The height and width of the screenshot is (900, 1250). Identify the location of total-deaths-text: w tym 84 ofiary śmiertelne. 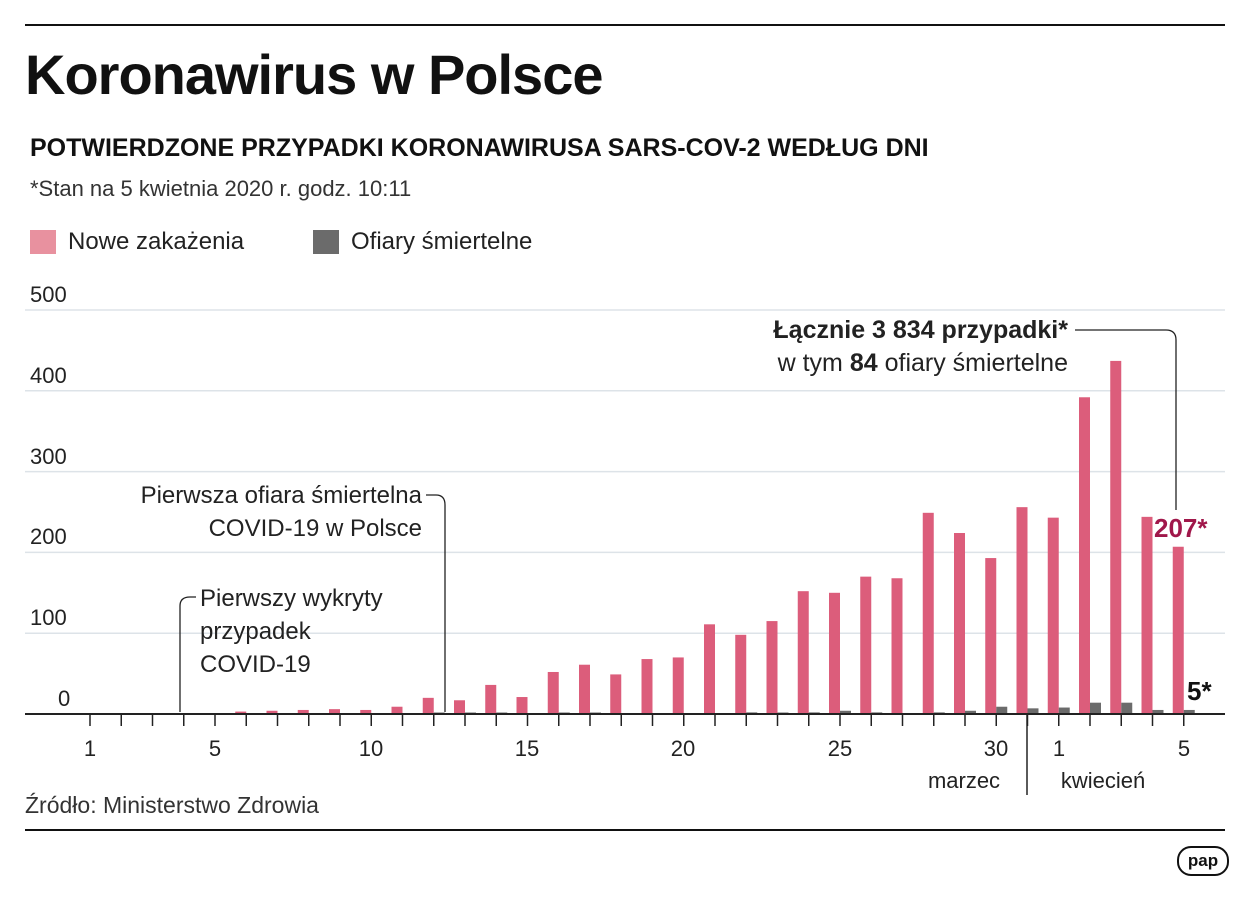
(920, 363).